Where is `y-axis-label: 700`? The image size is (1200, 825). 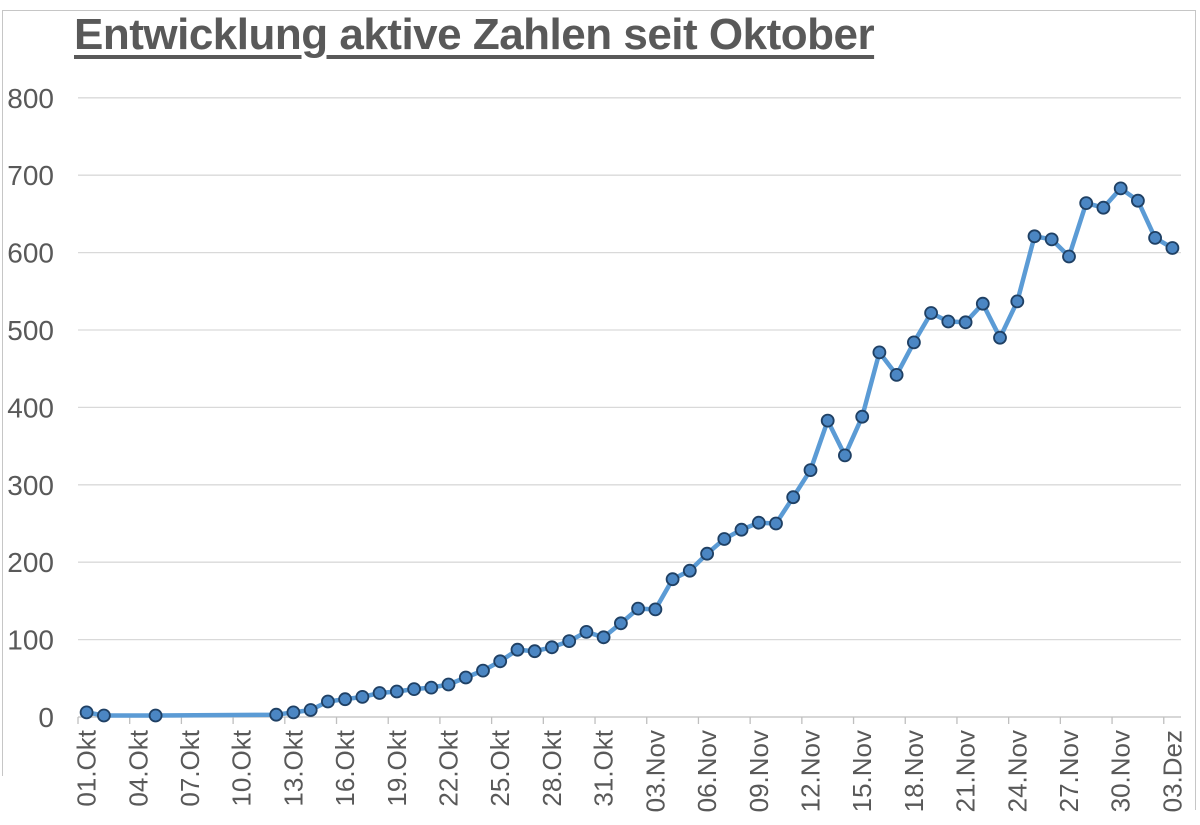 y-axis-label: 700 is located at coordinates (30, 175).